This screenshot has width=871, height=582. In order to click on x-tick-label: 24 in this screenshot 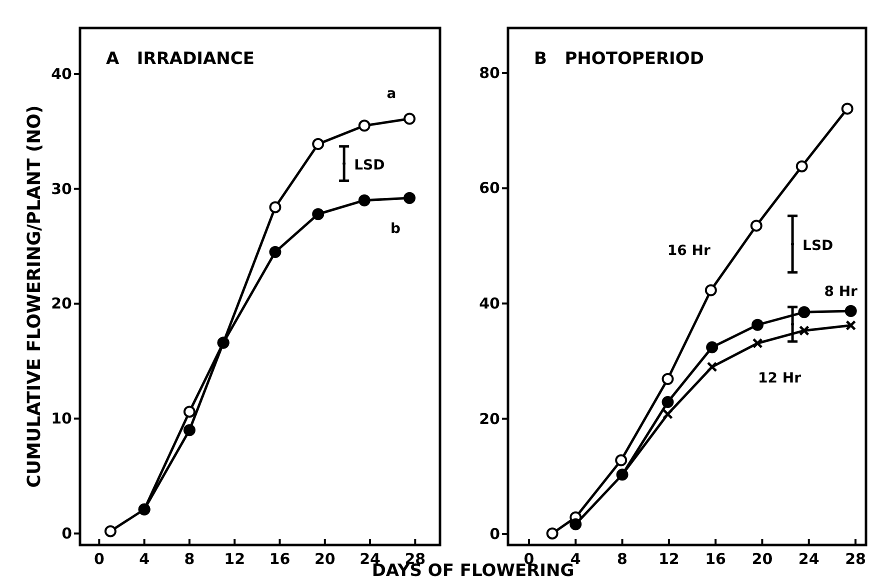, I will do `click(809, 559)`.